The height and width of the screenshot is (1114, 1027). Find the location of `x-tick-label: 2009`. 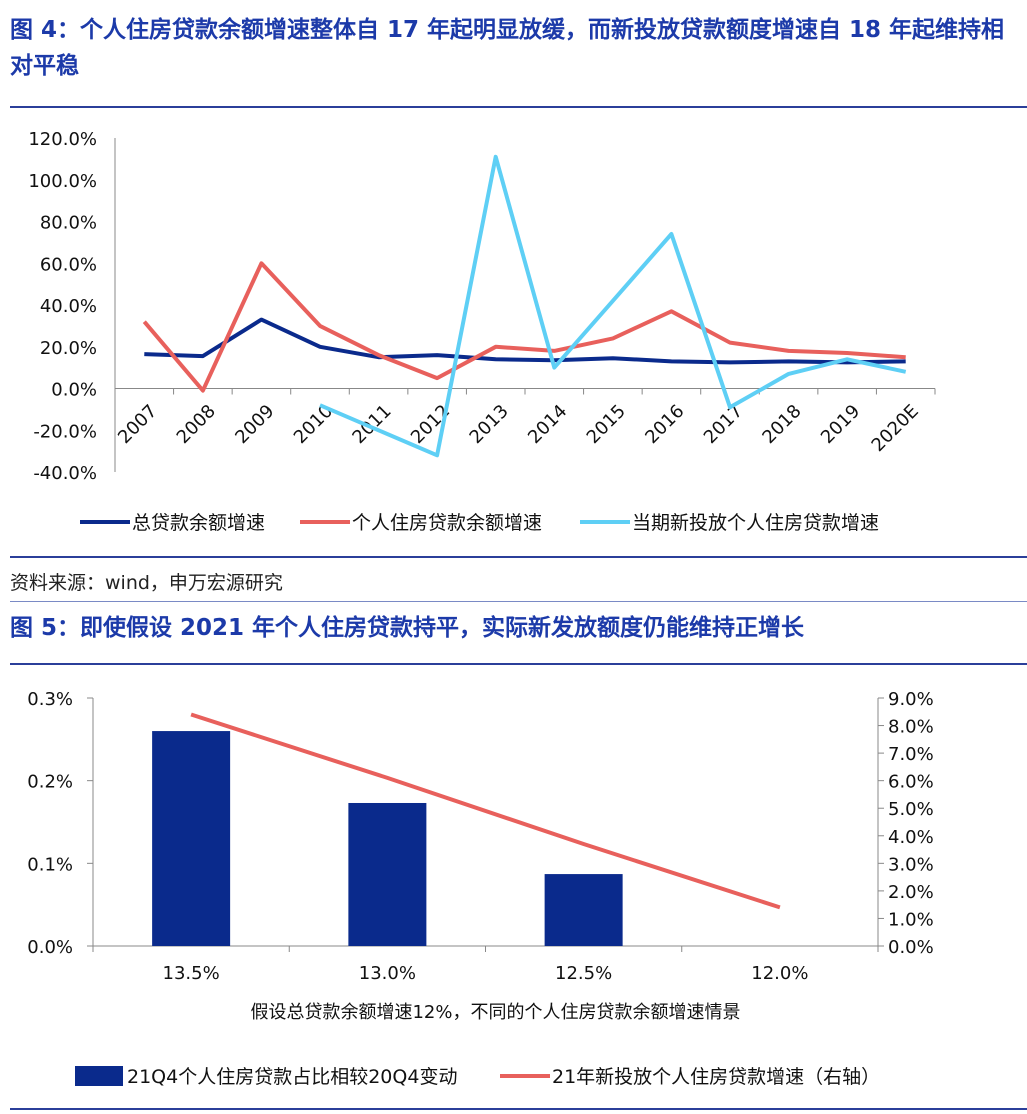

x-tick-label: 2009 is located at coordinates (254, 424).